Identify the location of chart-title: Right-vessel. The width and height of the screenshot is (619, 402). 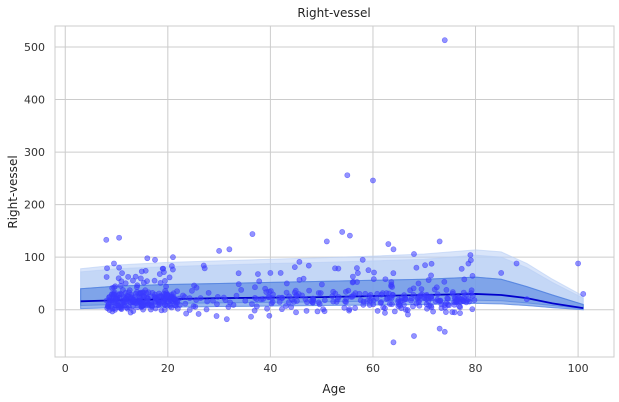
(333, 13).